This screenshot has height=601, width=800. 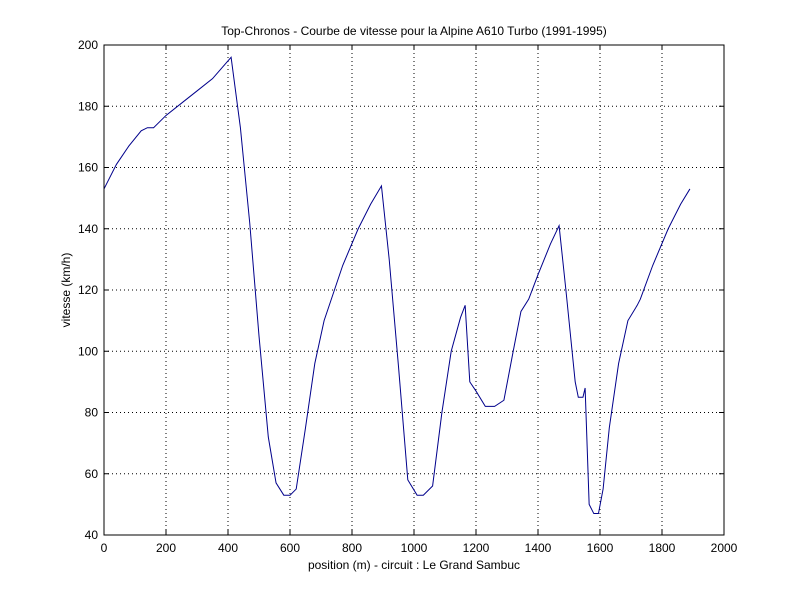 I want to click on x-tick-label: 600, so click(x=290, y=548).